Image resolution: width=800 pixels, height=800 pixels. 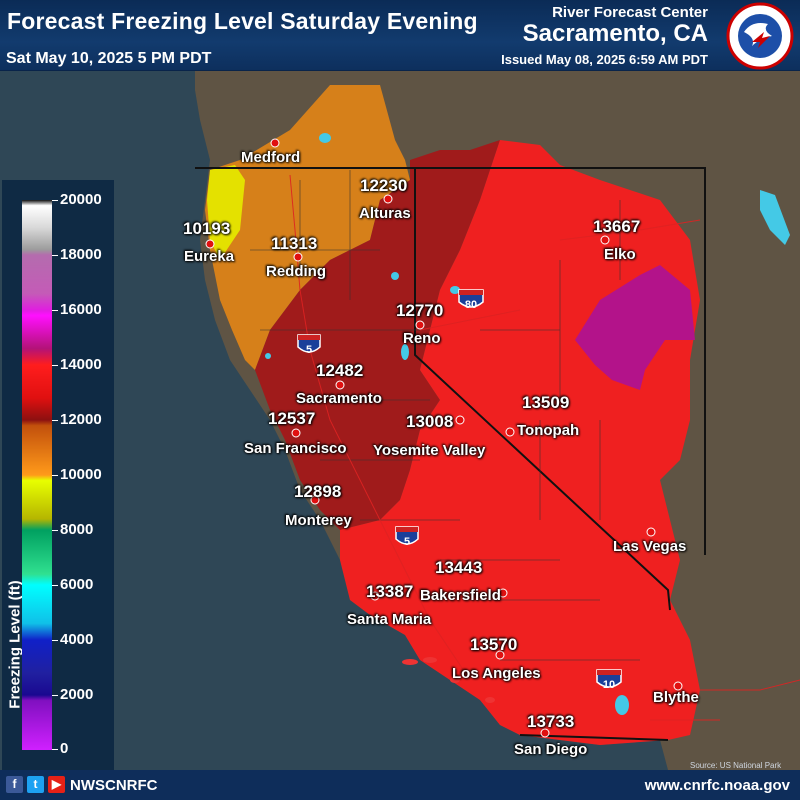 I want to click on legend-colorbar, so click(x=37, y=475).